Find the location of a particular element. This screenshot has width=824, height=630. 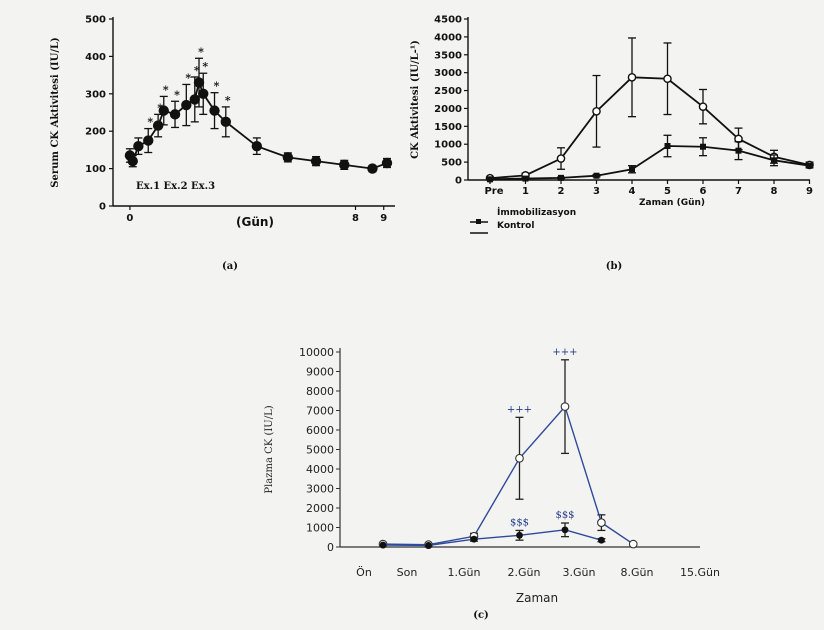

x-tick-label: 5 is located at coordinates (667, 191).